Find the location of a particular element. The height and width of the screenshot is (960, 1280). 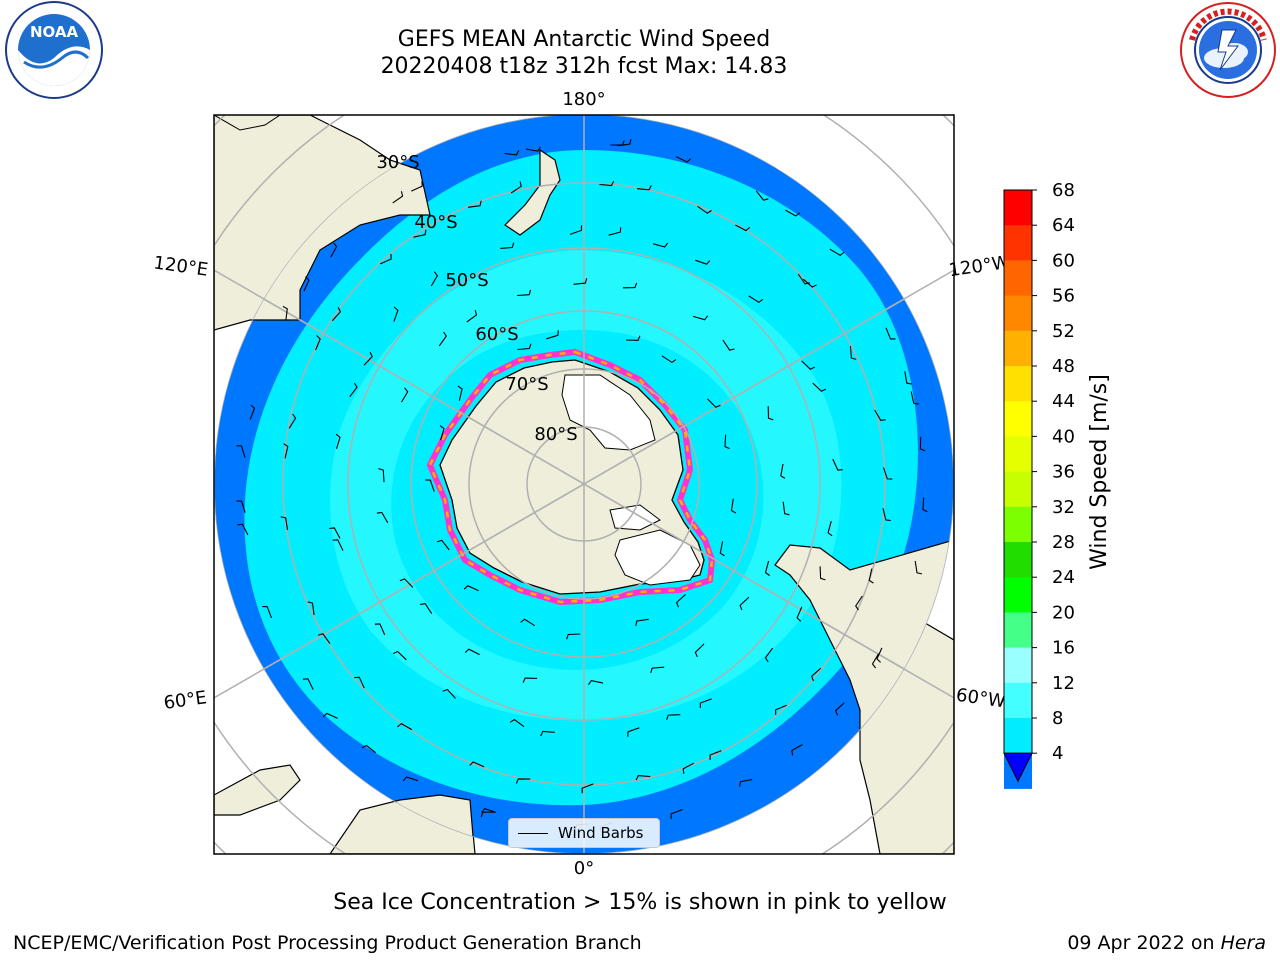

colorbar-tick-label: 64 is located at coordinates (1063, 225).